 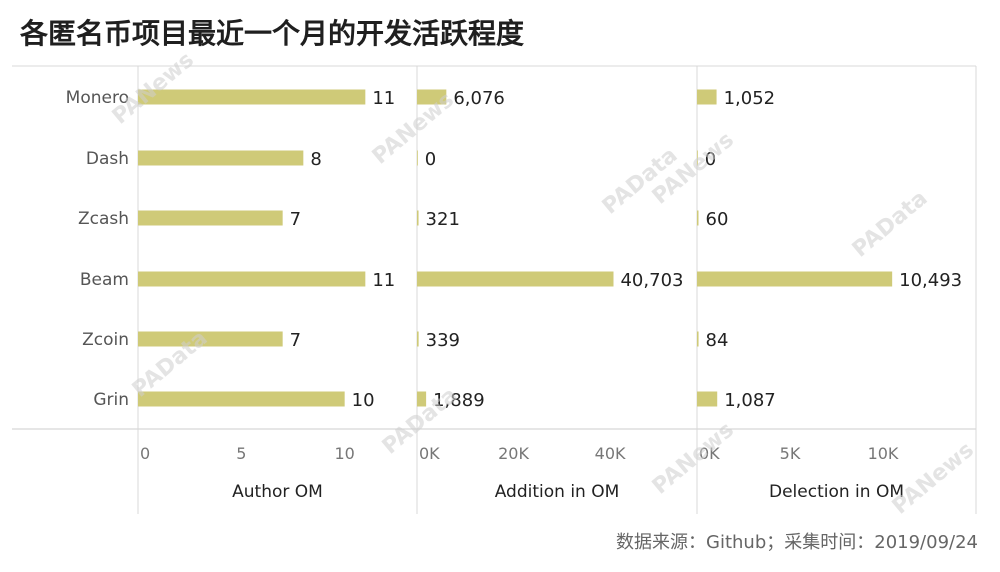 What do you see at coordinates (103, 219) in the screenshot?
I see `category-label-zcash: Zcash` at bounding box center [103, 219].